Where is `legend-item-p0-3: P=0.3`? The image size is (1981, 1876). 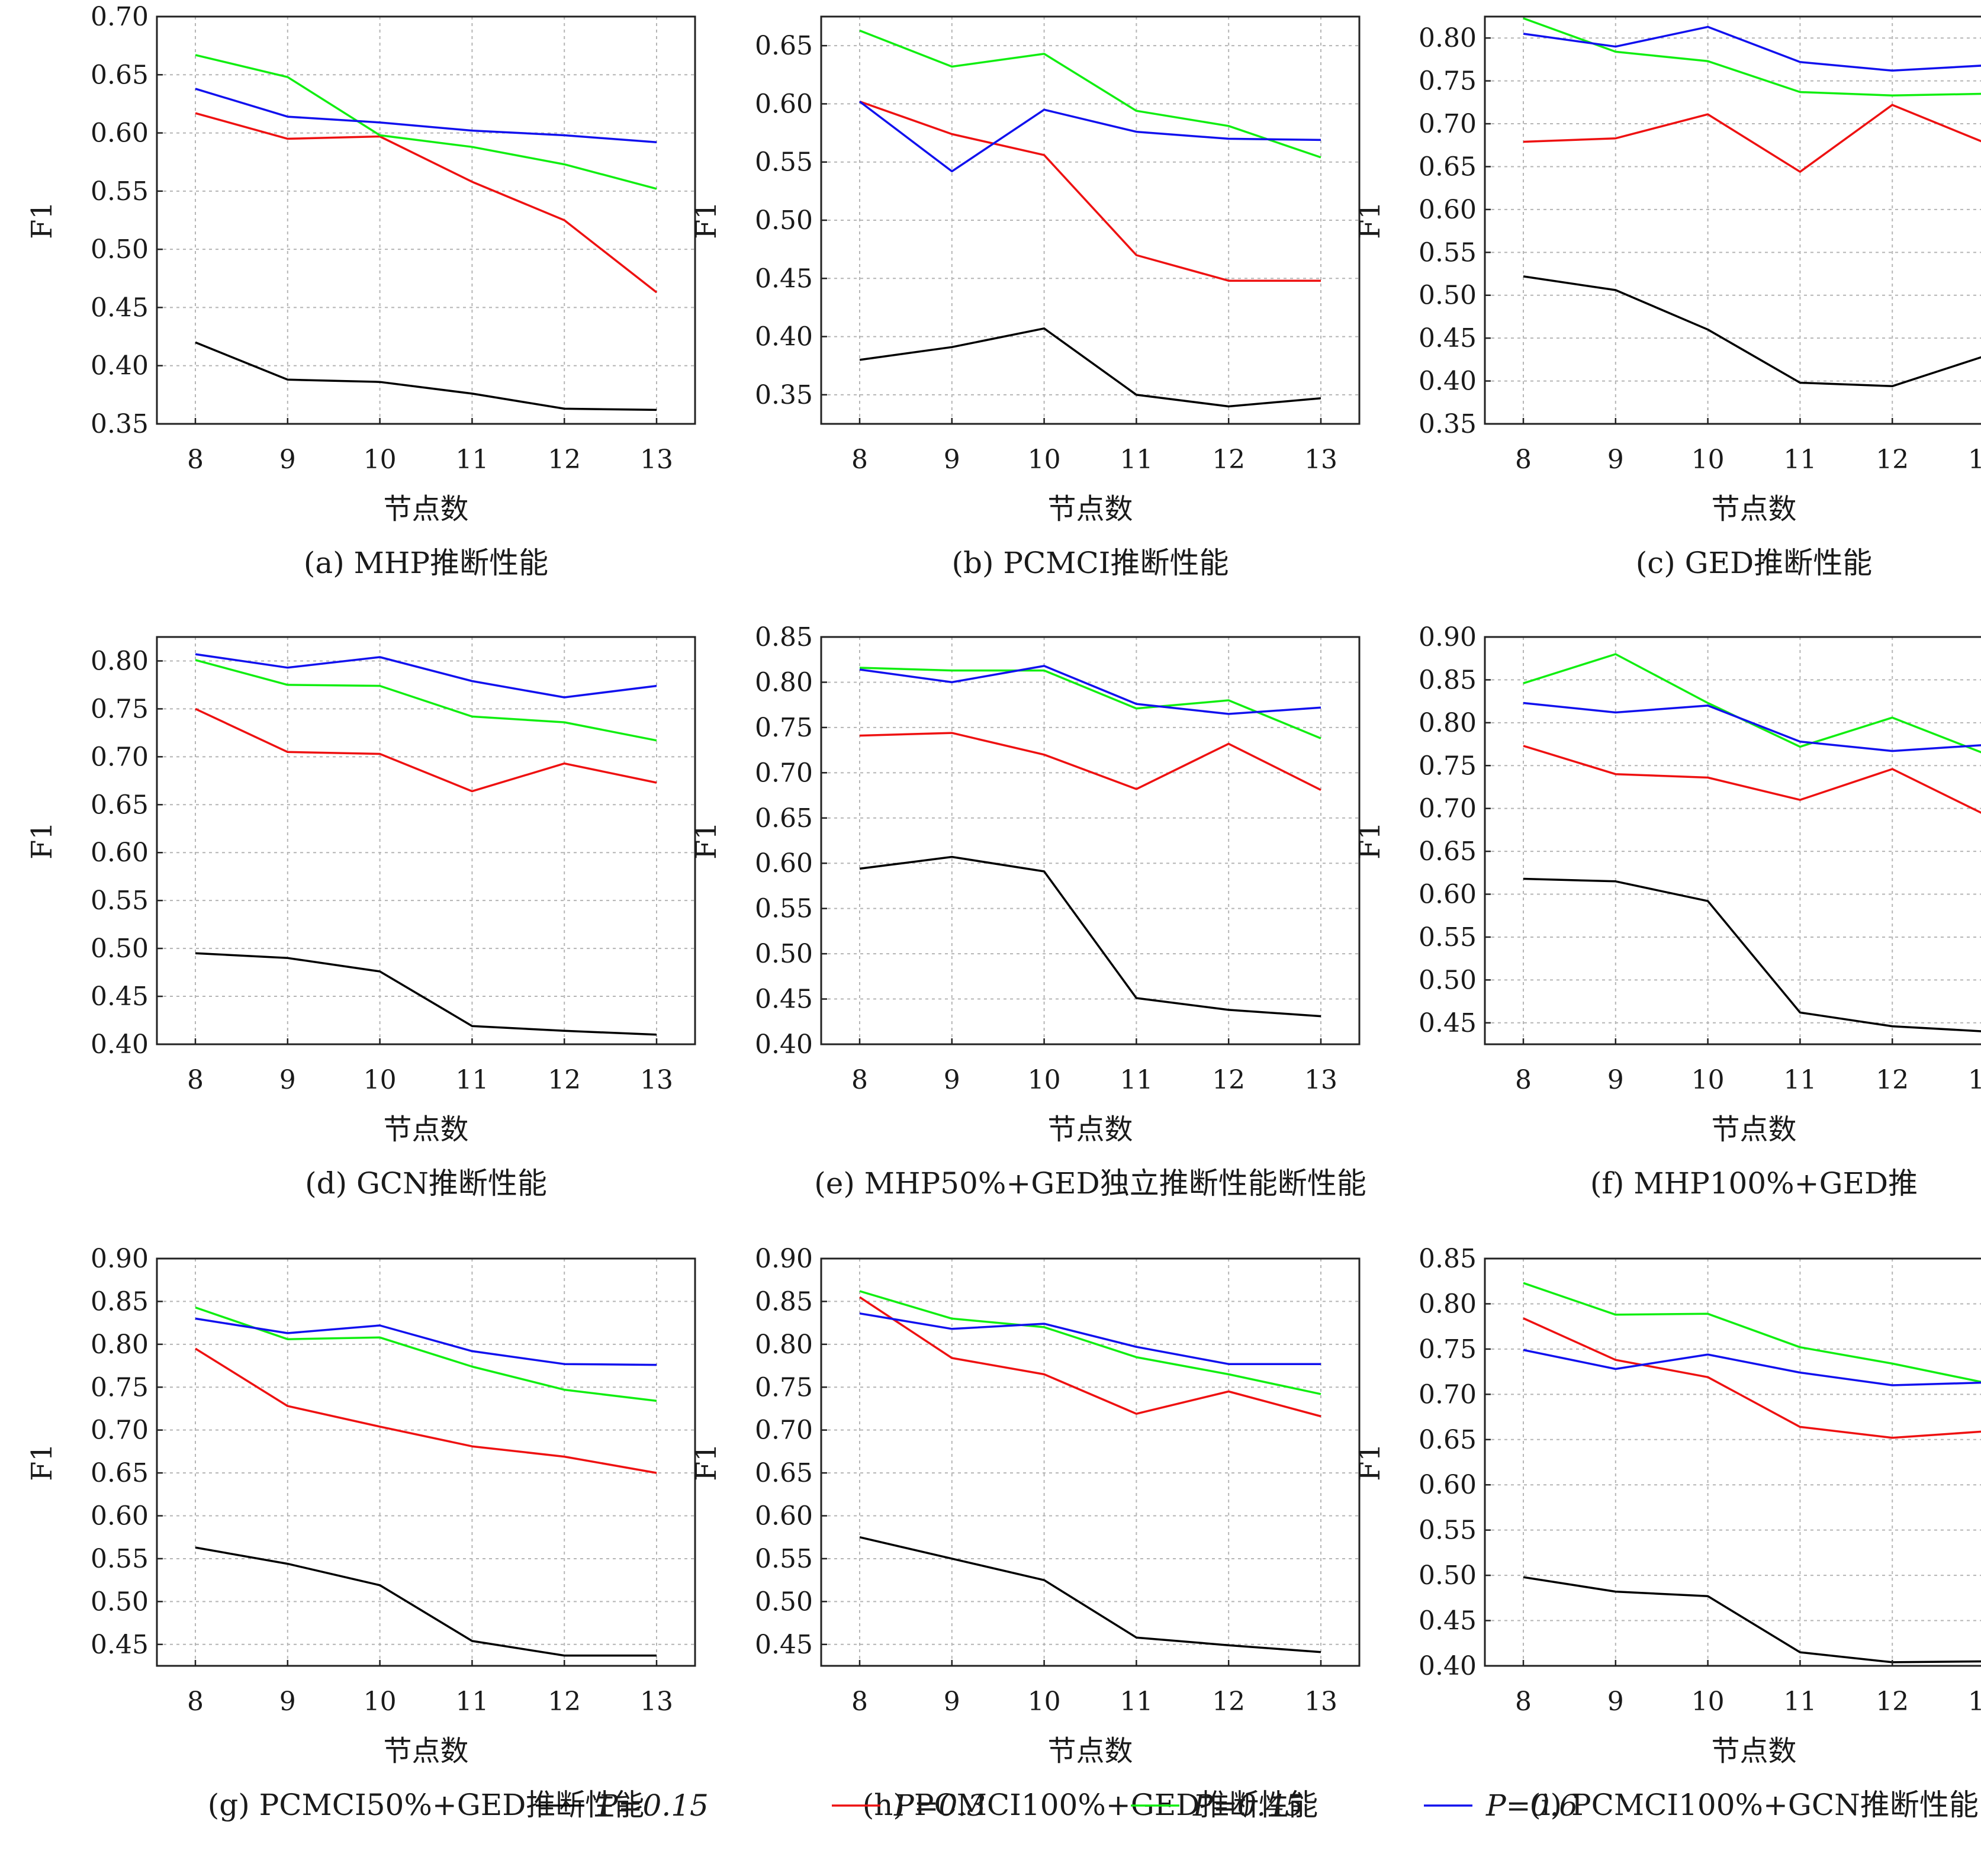 legend-item-p0-3: P=0.3 is located at coordinates (909, 1805).